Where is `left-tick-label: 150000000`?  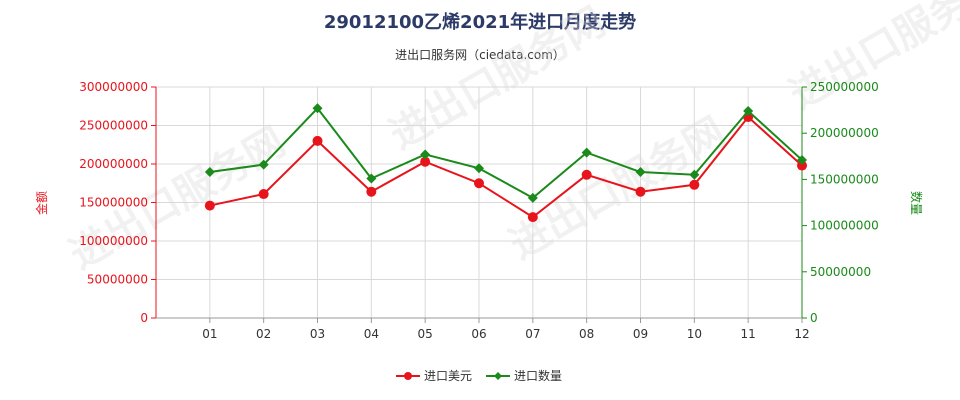
left-tick-label: 150000000 is located at coordinates (113, 203).